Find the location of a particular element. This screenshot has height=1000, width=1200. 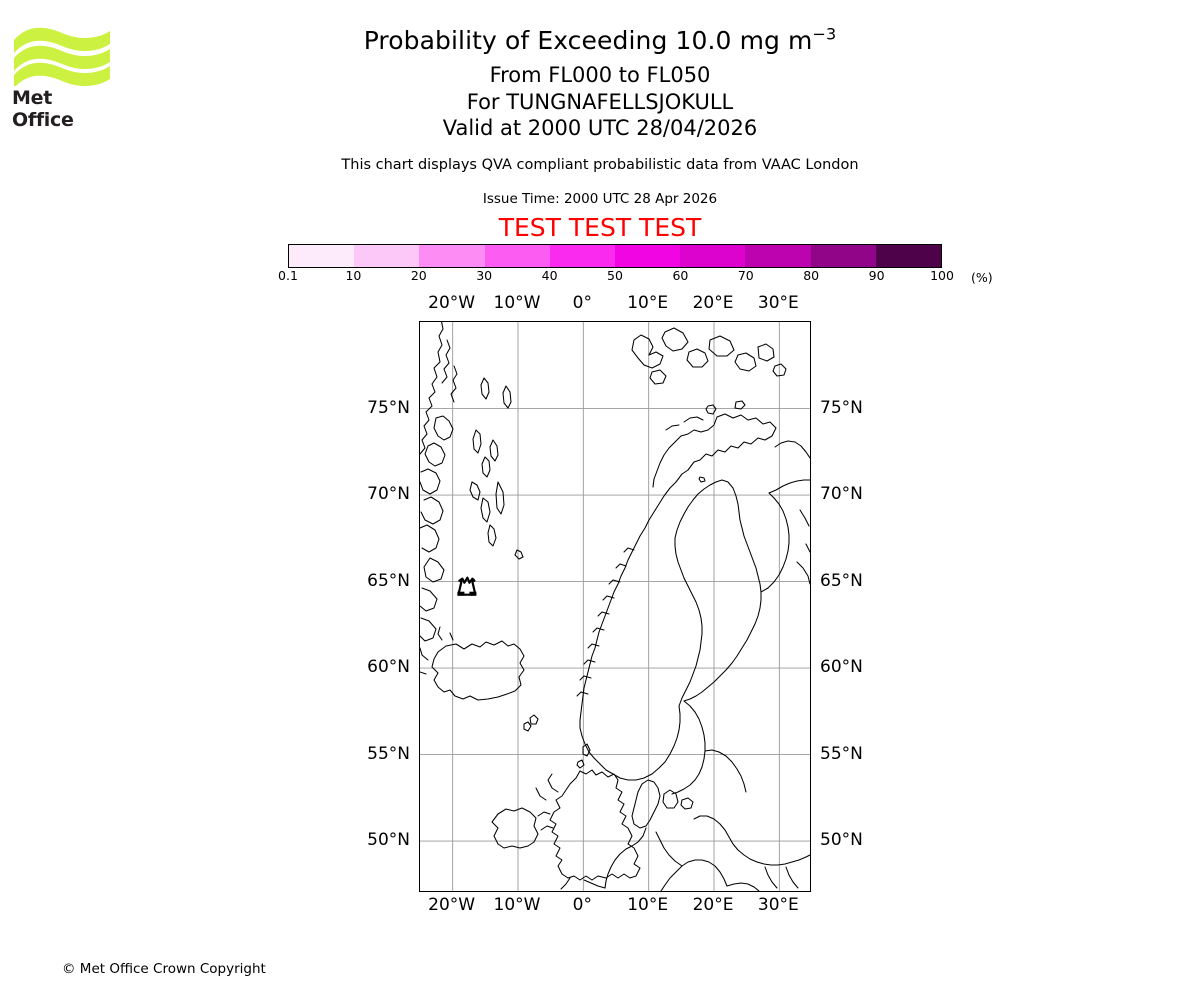

colorbar-segment-0.1-10 is located at coordinates (322, 256).